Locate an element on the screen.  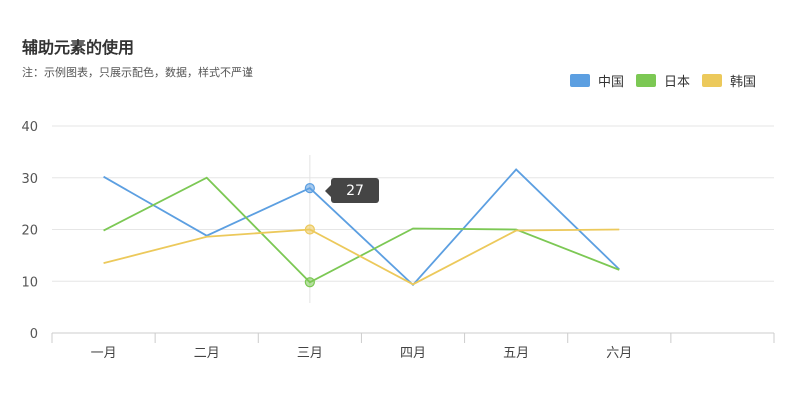
legend-item-korea: 韩国 is located at coordinates (729, 80).